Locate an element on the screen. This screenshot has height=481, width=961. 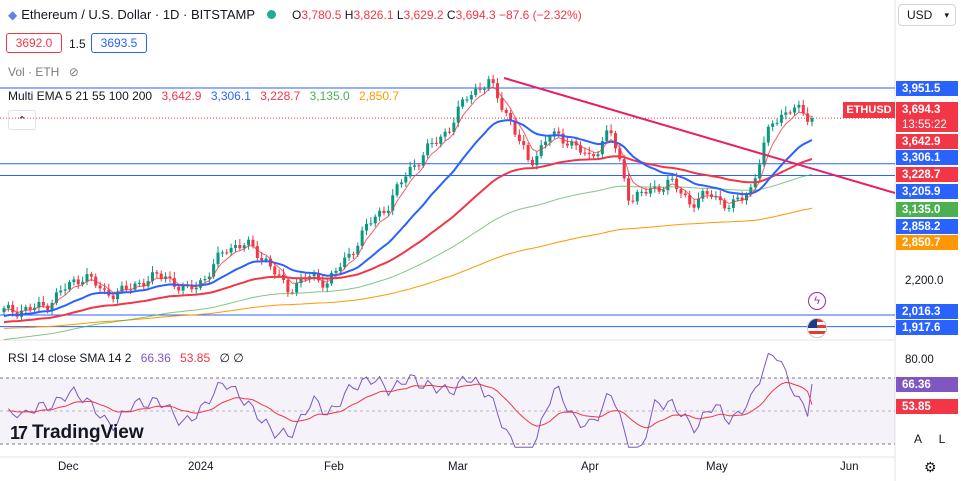
buy-button: 3693.5 is located at coordinates (119, 43).